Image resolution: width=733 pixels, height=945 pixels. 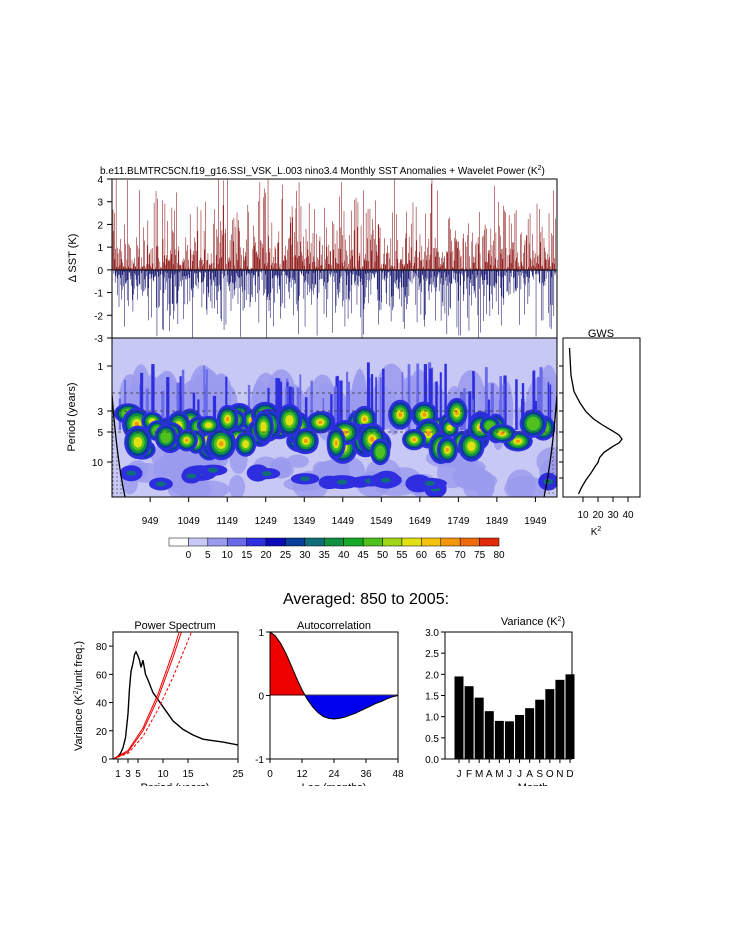 I want to click on power-spectrum-red-noise-line, so click(x=153, y=695).